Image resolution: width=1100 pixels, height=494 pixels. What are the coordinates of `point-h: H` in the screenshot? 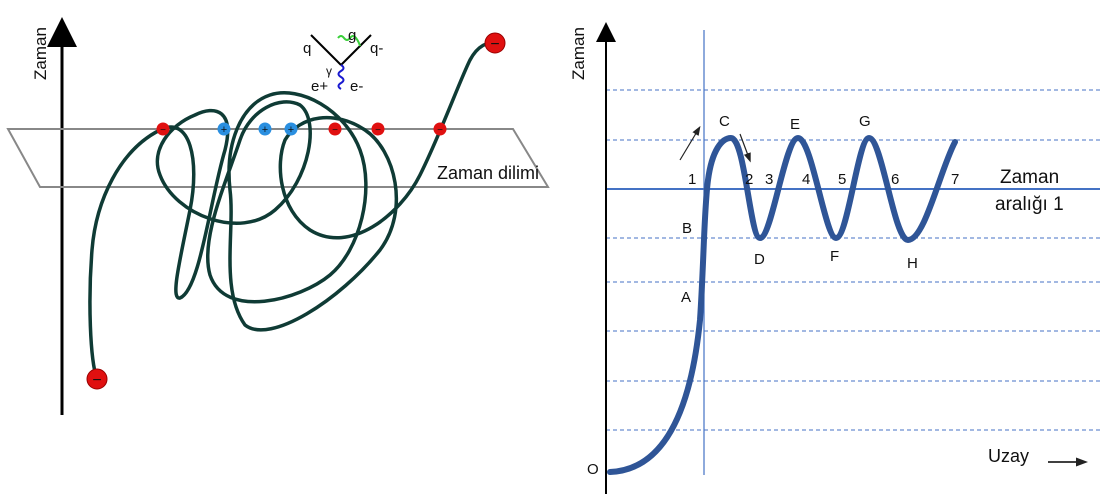 It's located at (912, 263).